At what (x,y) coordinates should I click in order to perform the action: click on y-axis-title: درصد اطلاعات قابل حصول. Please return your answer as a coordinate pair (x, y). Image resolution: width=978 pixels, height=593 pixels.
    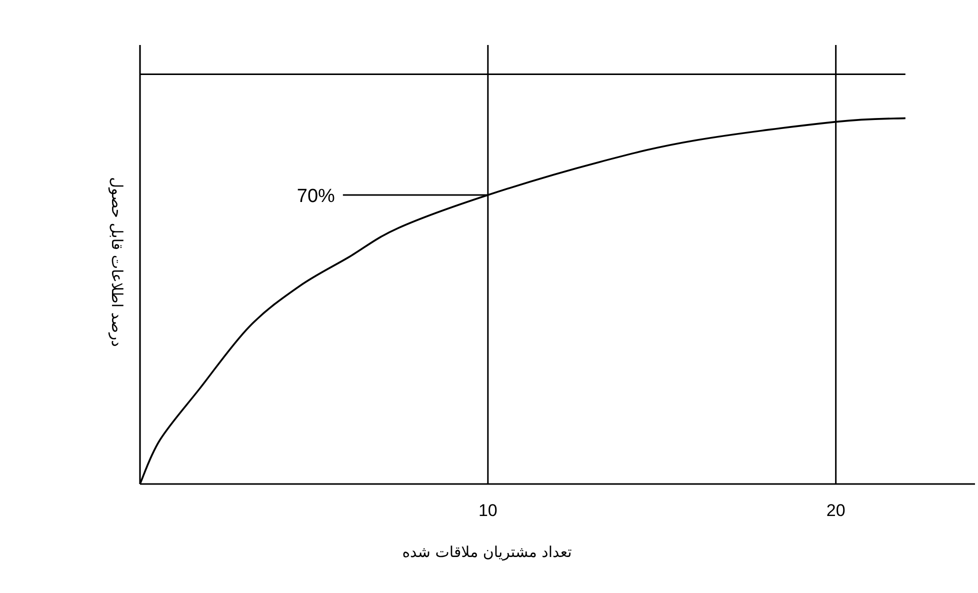
    Looking at the image, I should click on (117, 262).